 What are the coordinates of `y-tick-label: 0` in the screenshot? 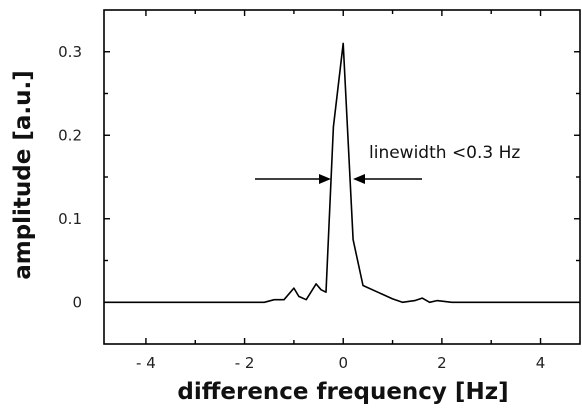 It's located at (77, 302).